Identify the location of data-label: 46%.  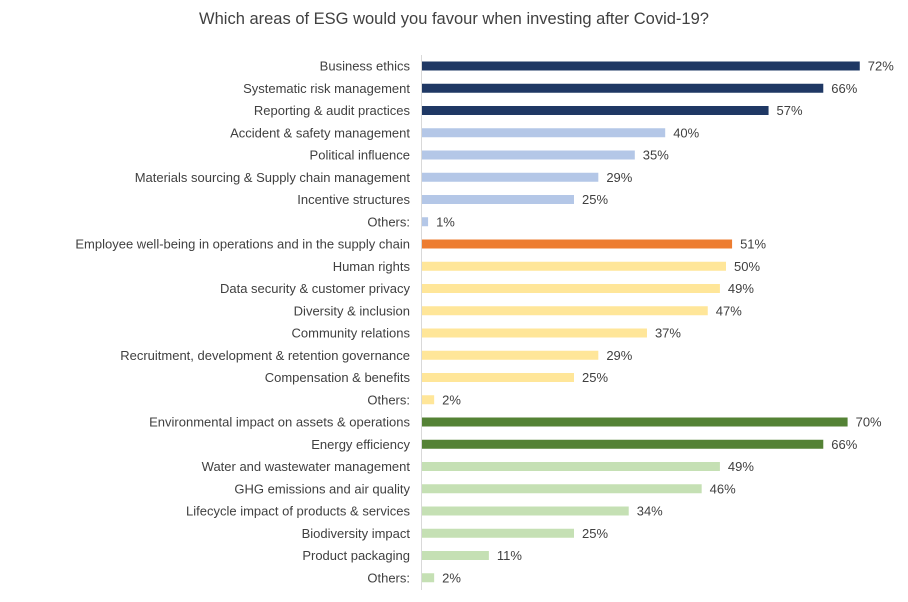
(723, 488).